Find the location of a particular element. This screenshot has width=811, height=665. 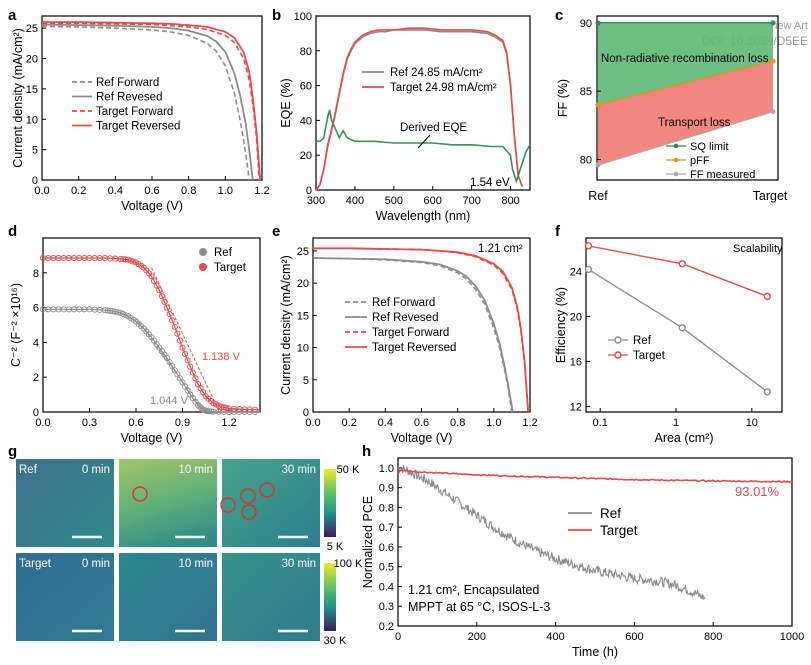

y-tick-label: 0.7 is located at coordinates (386, 528).